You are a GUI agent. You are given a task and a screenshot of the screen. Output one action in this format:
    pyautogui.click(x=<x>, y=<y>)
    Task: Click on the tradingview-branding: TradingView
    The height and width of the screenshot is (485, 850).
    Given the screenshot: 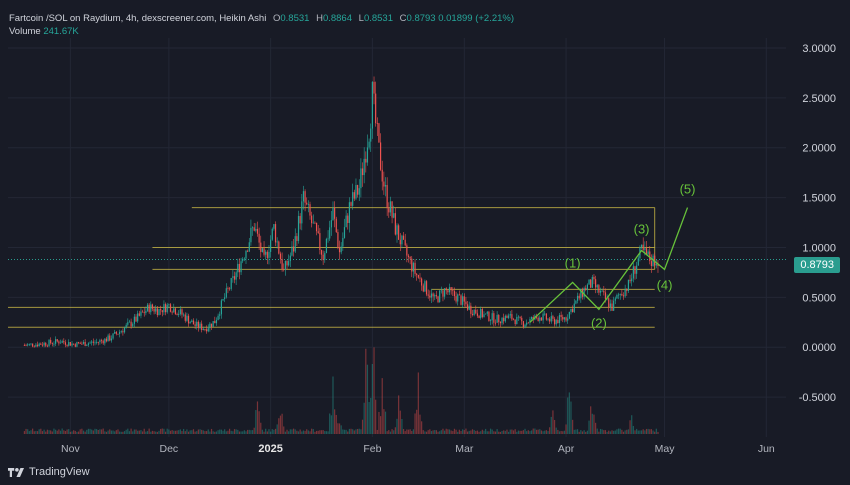 What is the action you would take?
    pyautogui.click(x=49, y=472)
    